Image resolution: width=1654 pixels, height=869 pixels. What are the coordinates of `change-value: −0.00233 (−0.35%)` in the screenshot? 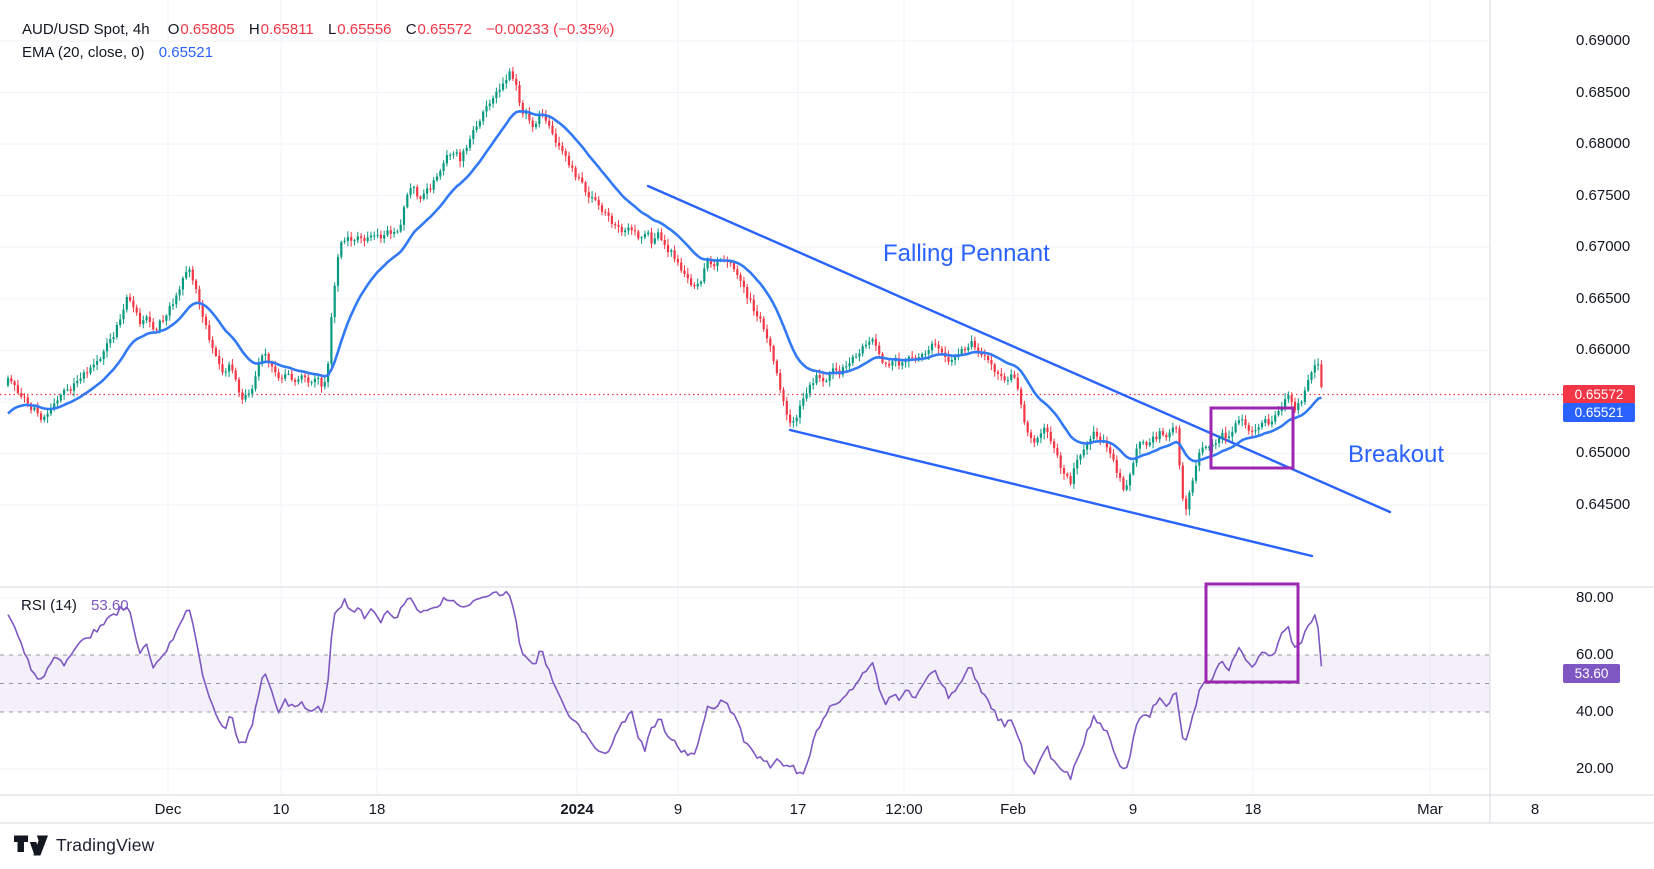 It's located at (550, 29).